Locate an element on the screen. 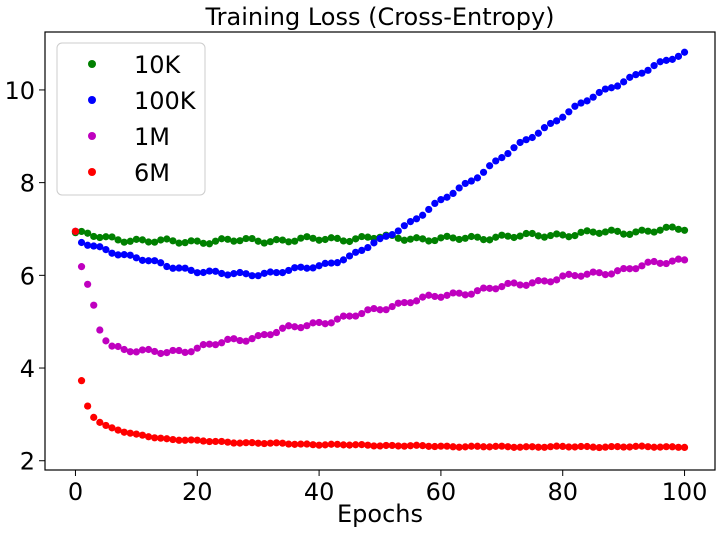  legend-marker is located at coordinates (92, 64).